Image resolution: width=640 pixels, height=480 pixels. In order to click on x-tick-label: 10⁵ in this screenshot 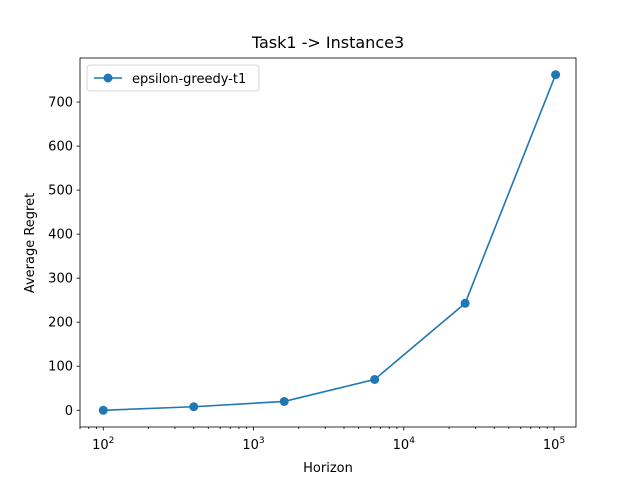, I will do `click(554, 444)`.